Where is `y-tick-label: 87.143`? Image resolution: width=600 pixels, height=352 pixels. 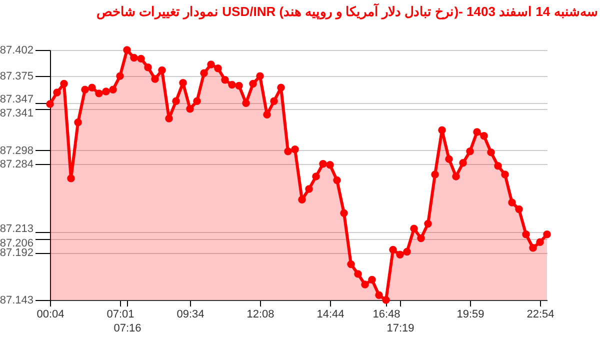
y-tick-label: 87.143 is located at coordinates (17, 300).